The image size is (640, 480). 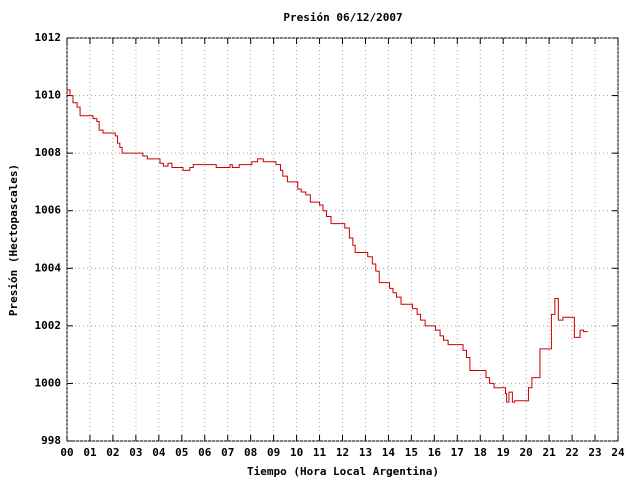 I want to click on chart-title: Presión 06/12/2007, so click(x=342, y=17).